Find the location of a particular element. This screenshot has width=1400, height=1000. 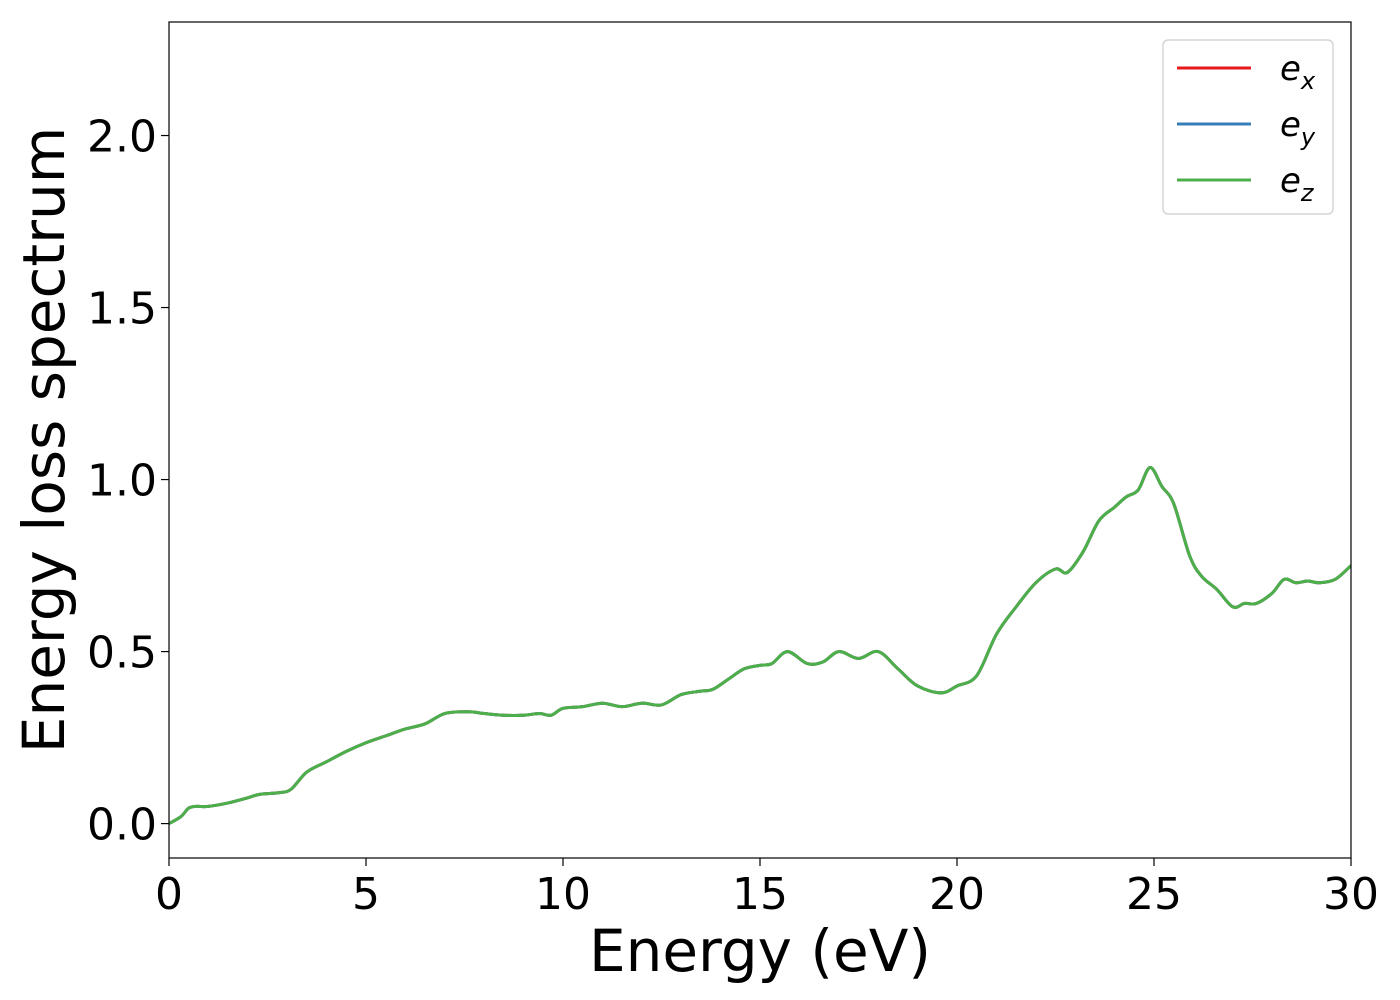

legend-label-ez: ez is located at coordinates (1297, 184).